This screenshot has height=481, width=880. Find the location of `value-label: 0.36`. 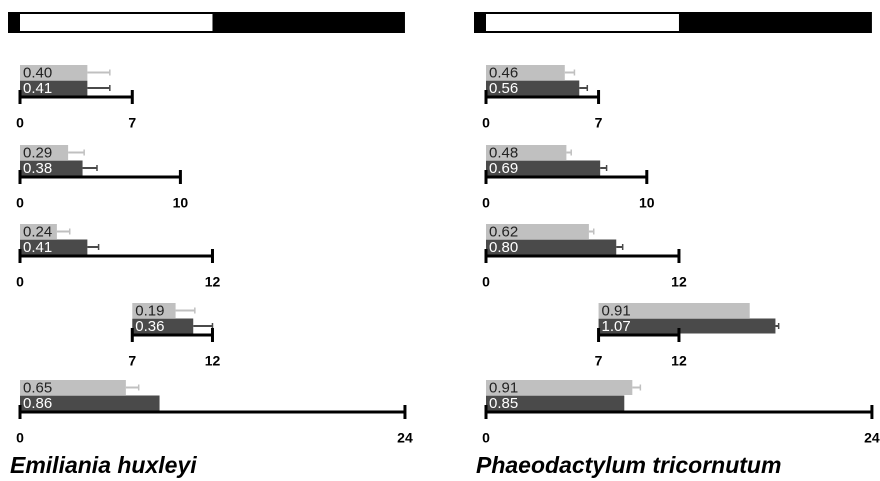

value-label: 0.36 is located at coordinates (149, 326).